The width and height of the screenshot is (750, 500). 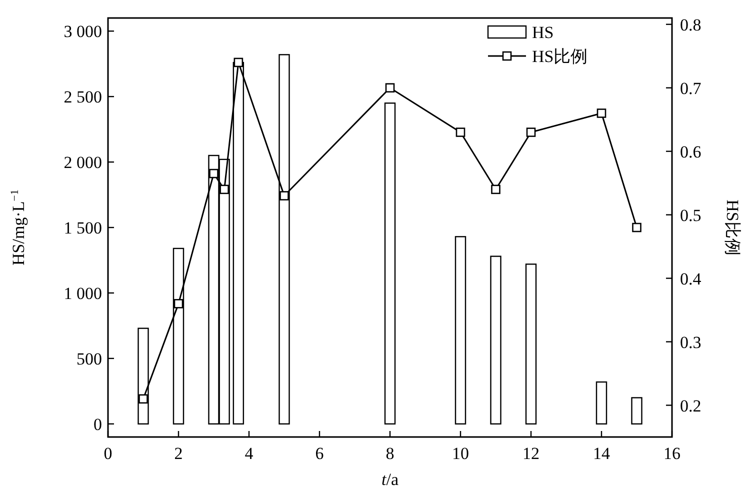 What do you see at coordinates (691, 152) in the screenshot?
I see `y2-tick-label: 0.6` at bounding box center [691, 152].